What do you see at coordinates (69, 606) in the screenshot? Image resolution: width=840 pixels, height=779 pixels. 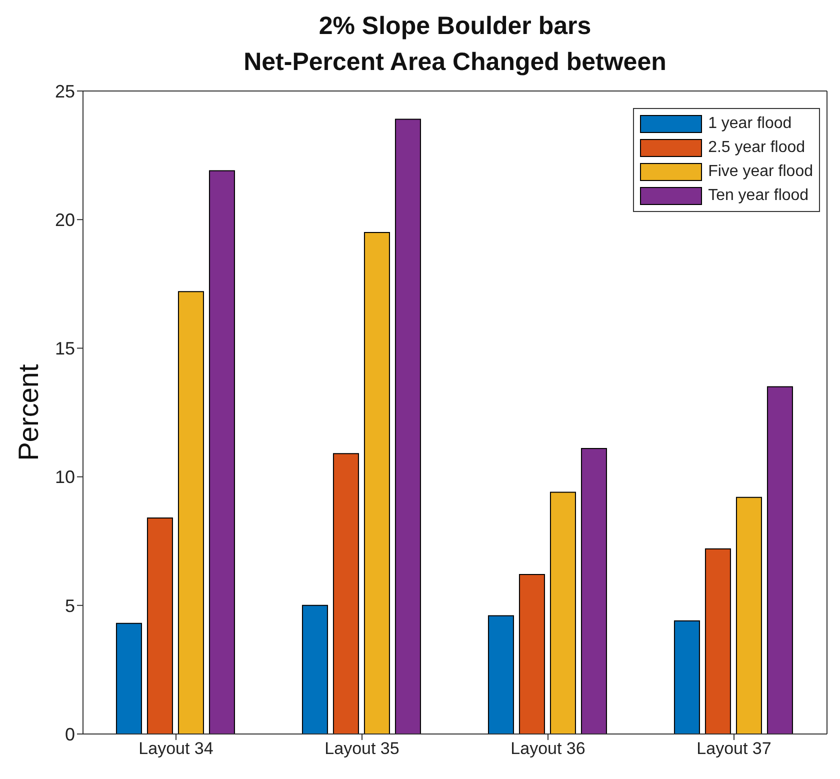 I see `y-tick-label: 5` at bounding box center [69, 606].